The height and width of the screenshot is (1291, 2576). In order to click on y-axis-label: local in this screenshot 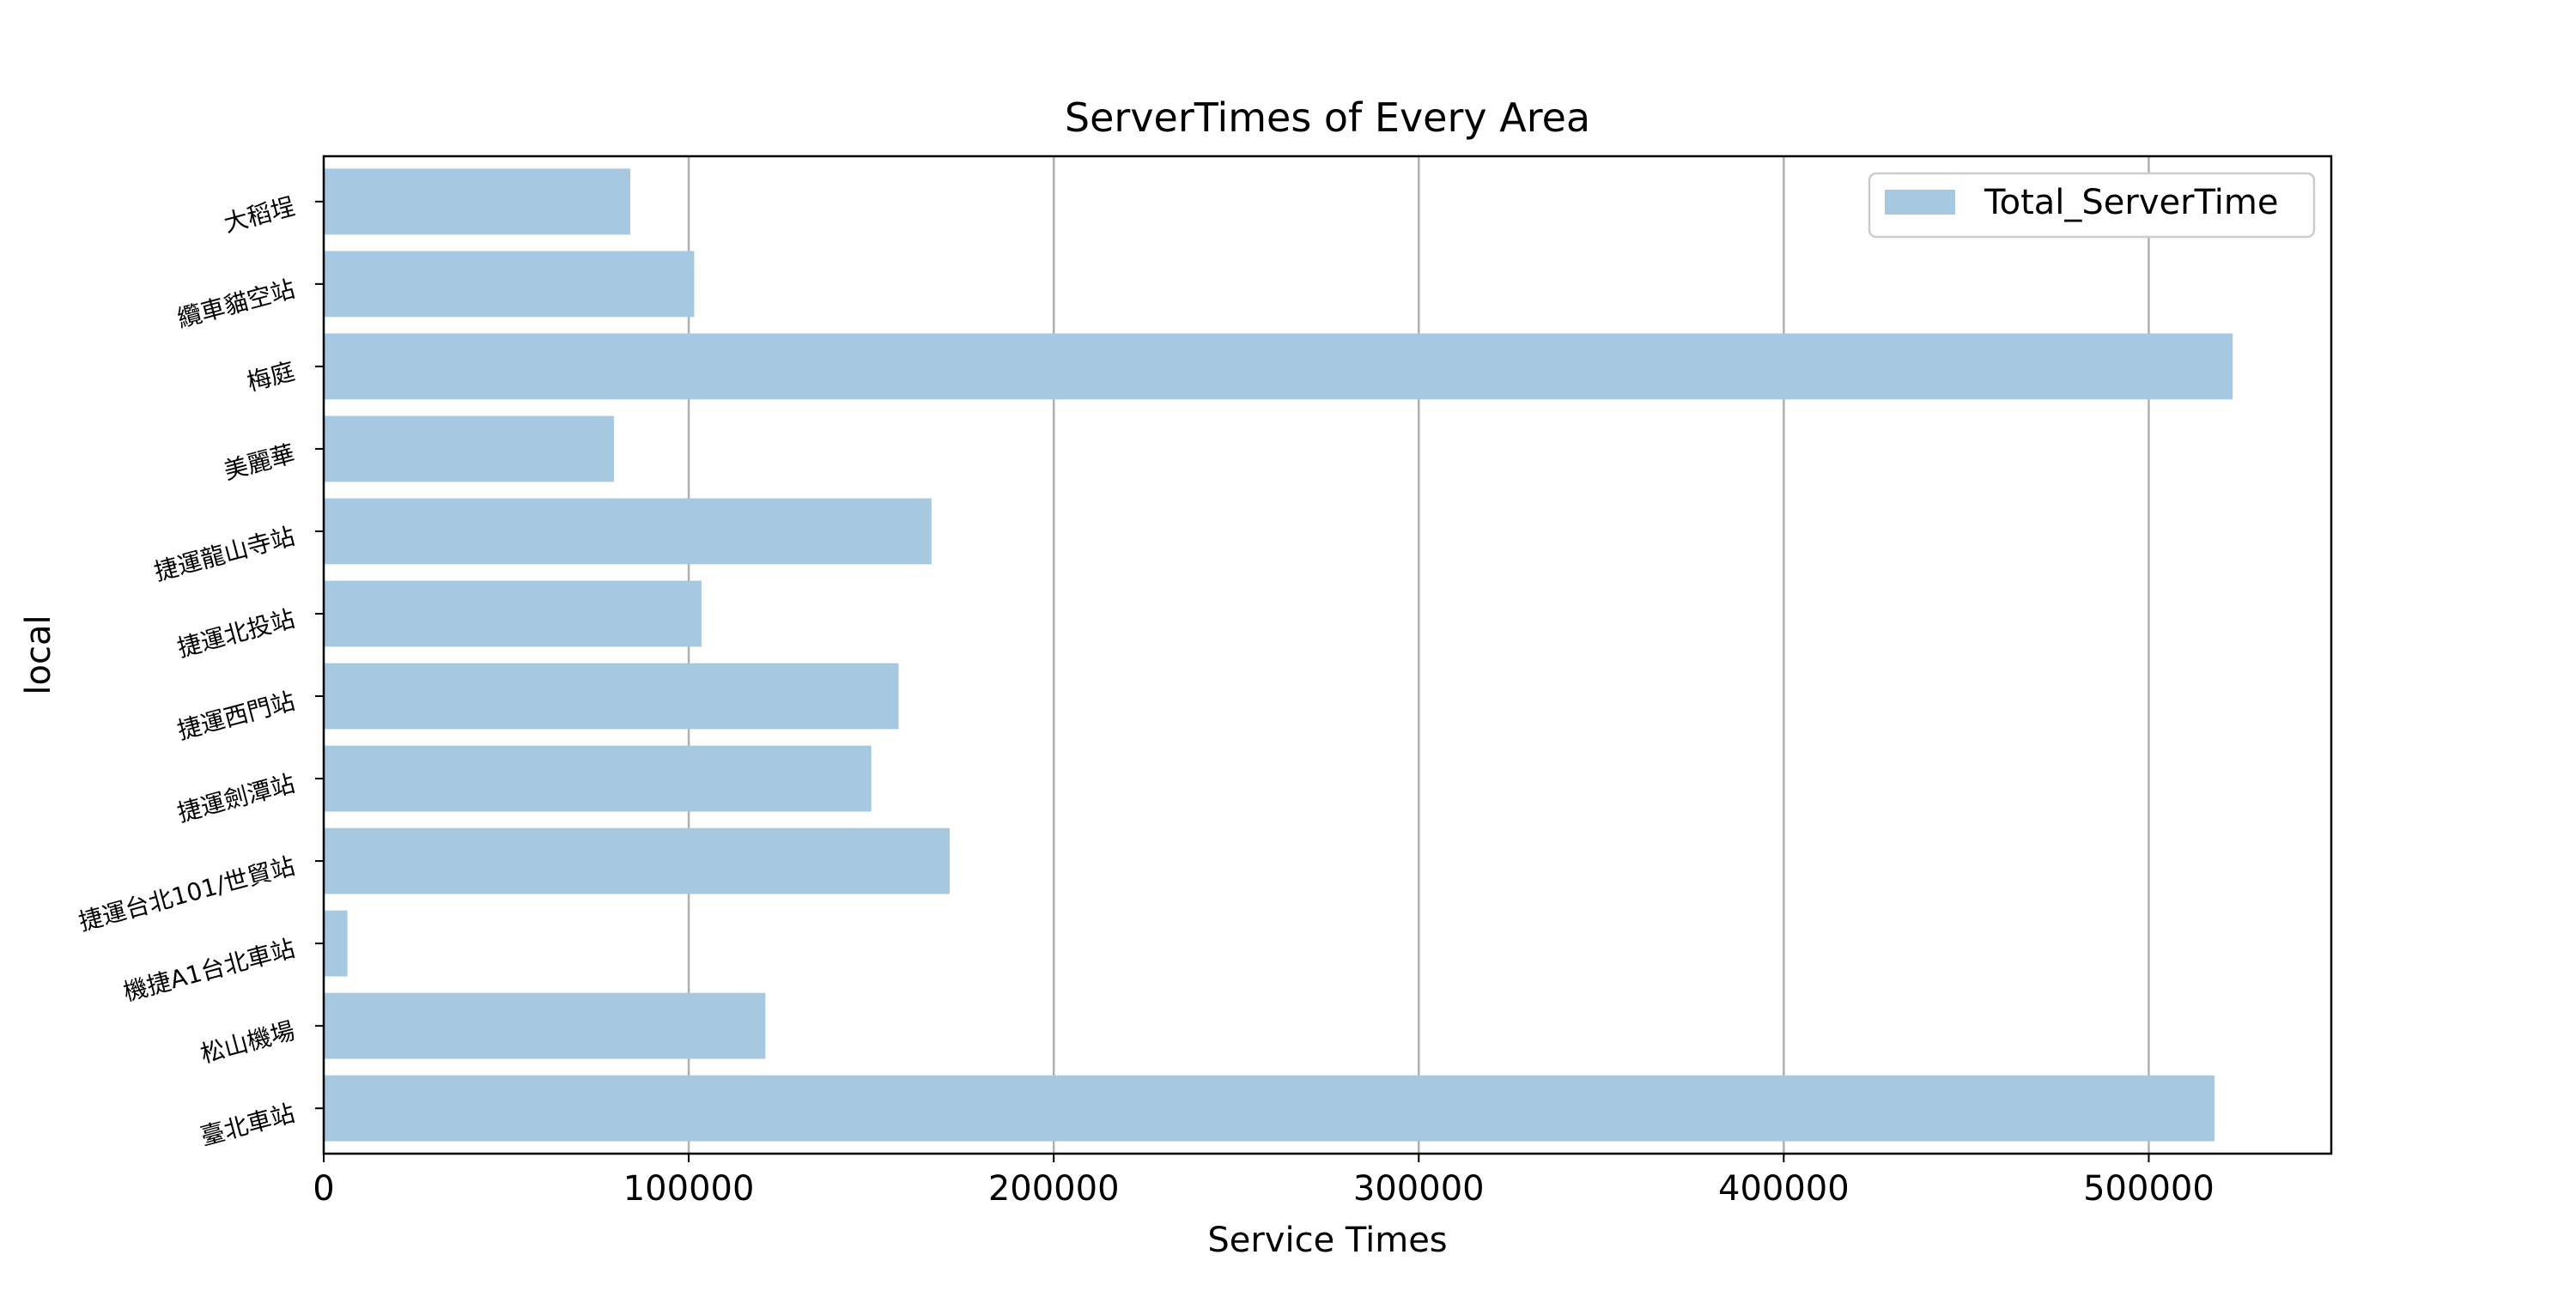, I will do `click(38, 654)`.